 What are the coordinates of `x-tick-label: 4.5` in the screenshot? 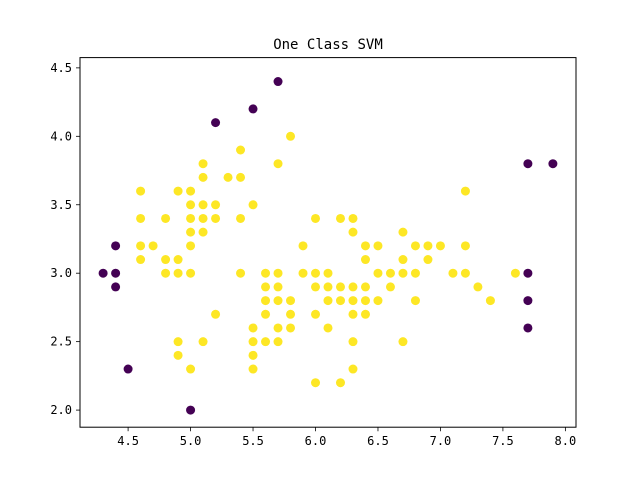 It's located at (128, 441).